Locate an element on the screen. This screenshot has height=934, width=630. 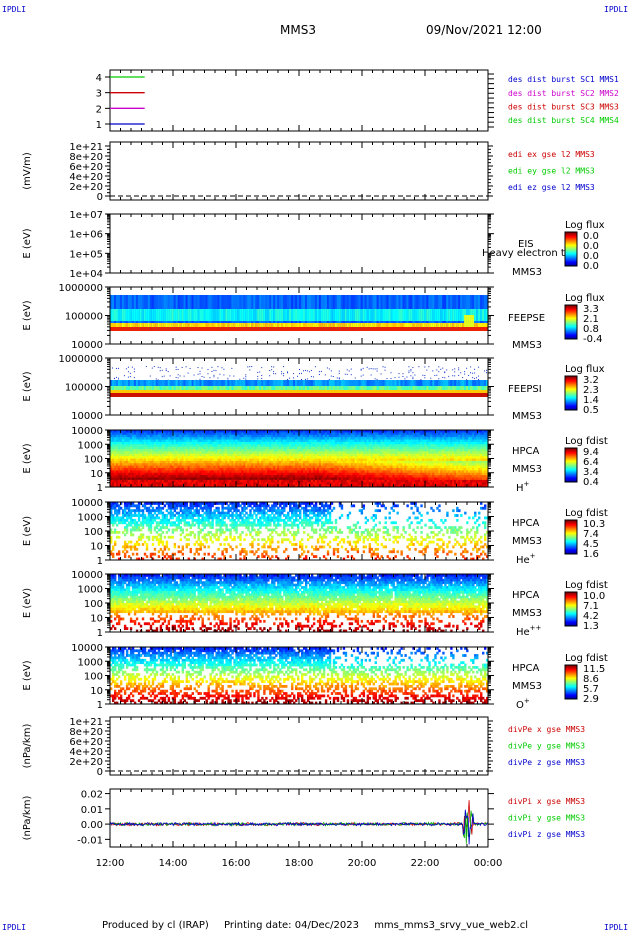
panel-frame-burst is located at coordinates (299, 100).